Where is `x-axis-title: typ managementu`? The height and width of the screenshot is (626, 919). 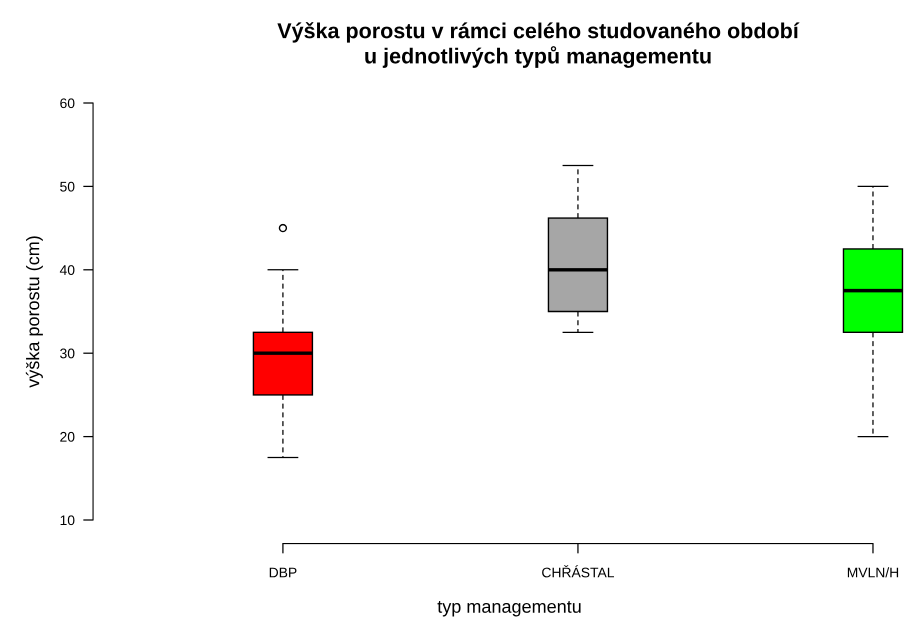 x-axis-title: typ managementu is located at coordinates (509, 608).